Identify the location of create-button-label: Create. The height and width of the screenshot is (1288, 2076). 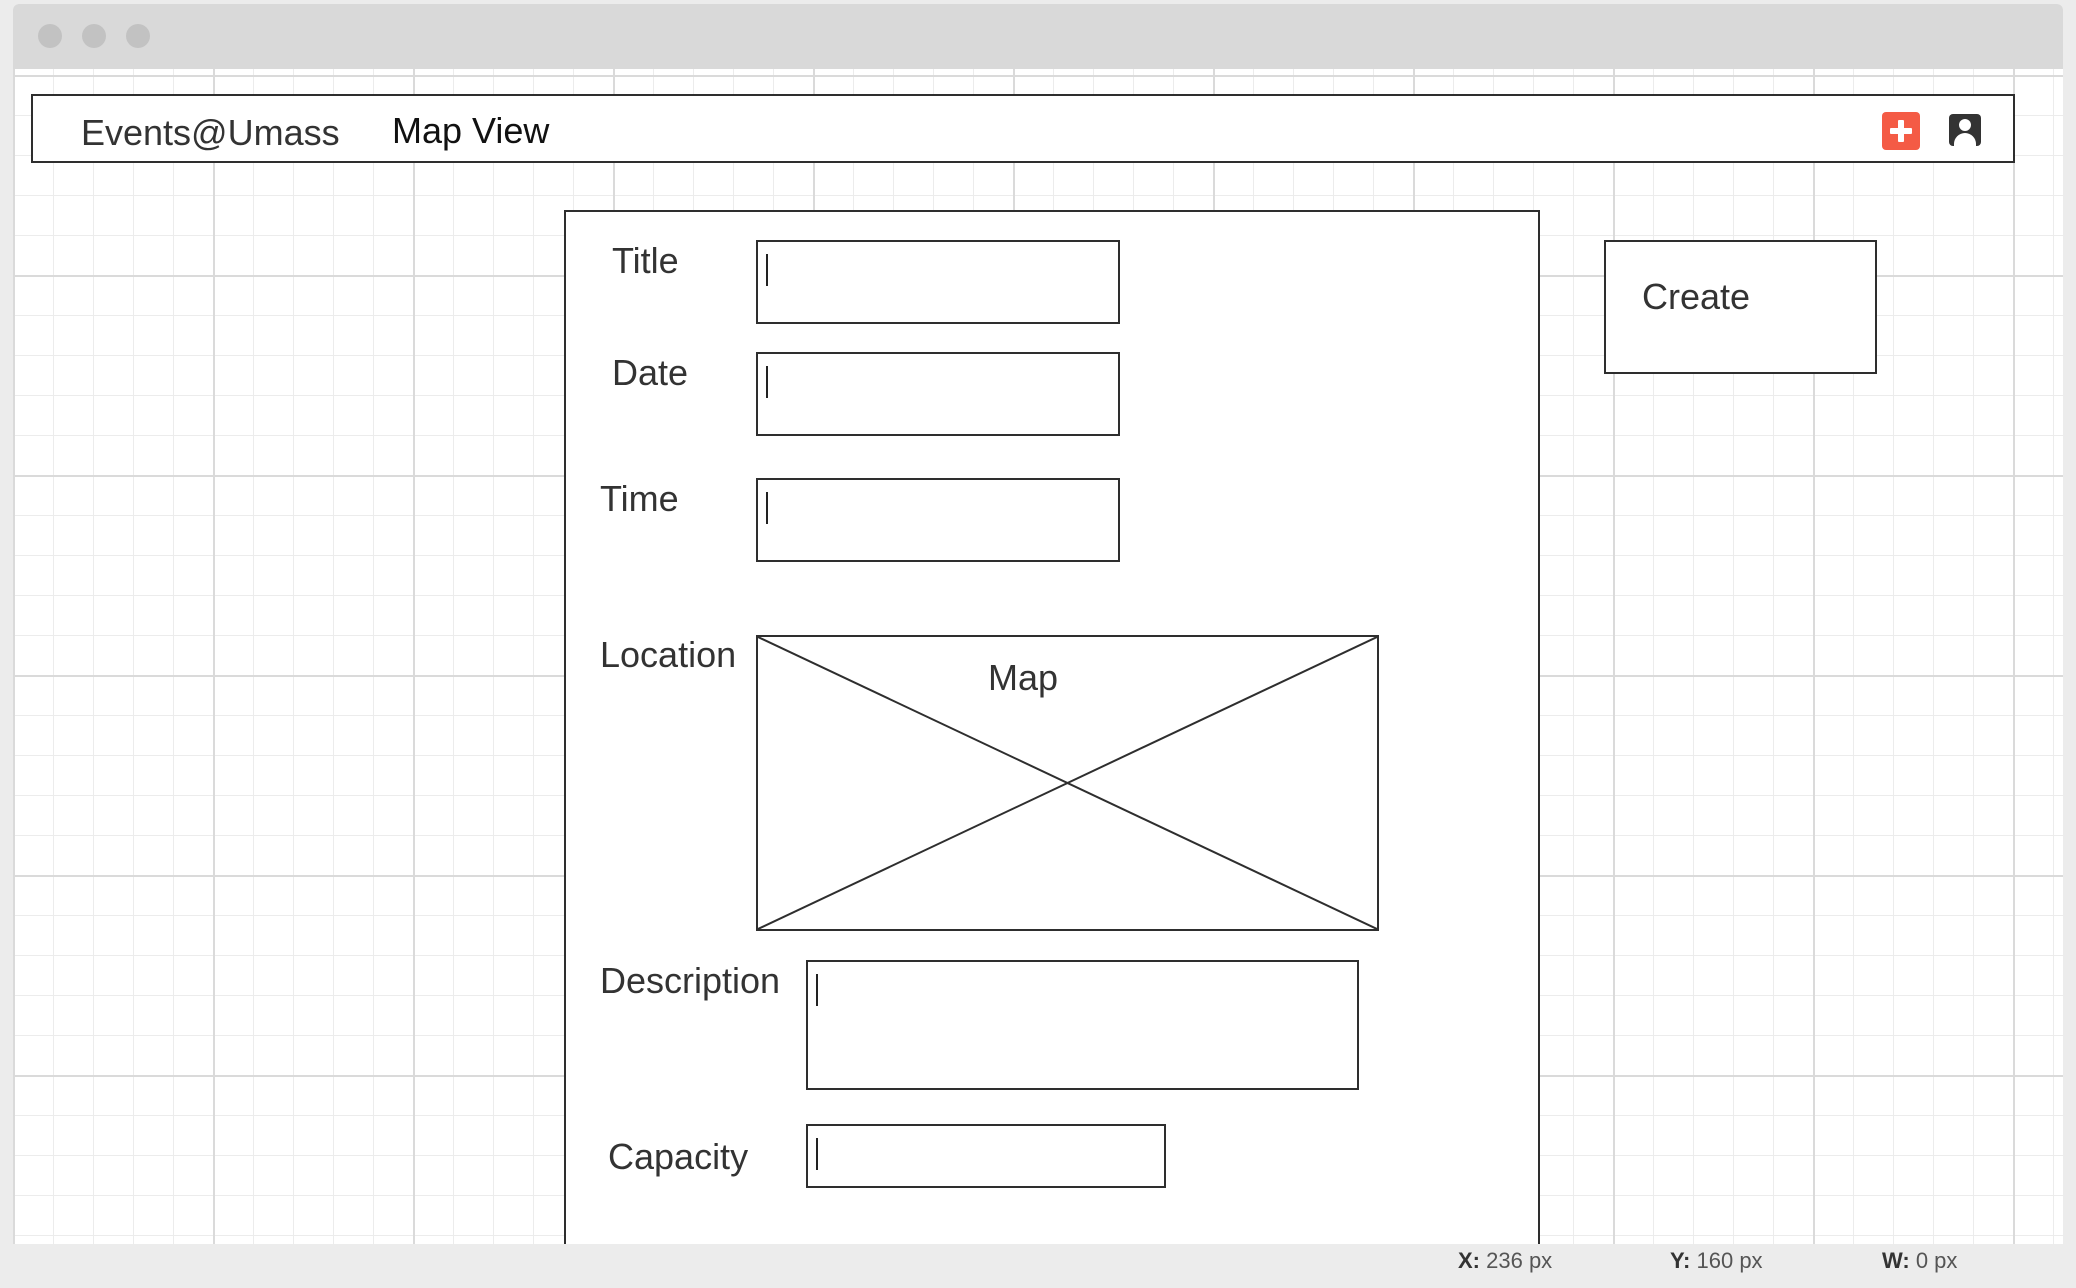
(1696, 296).